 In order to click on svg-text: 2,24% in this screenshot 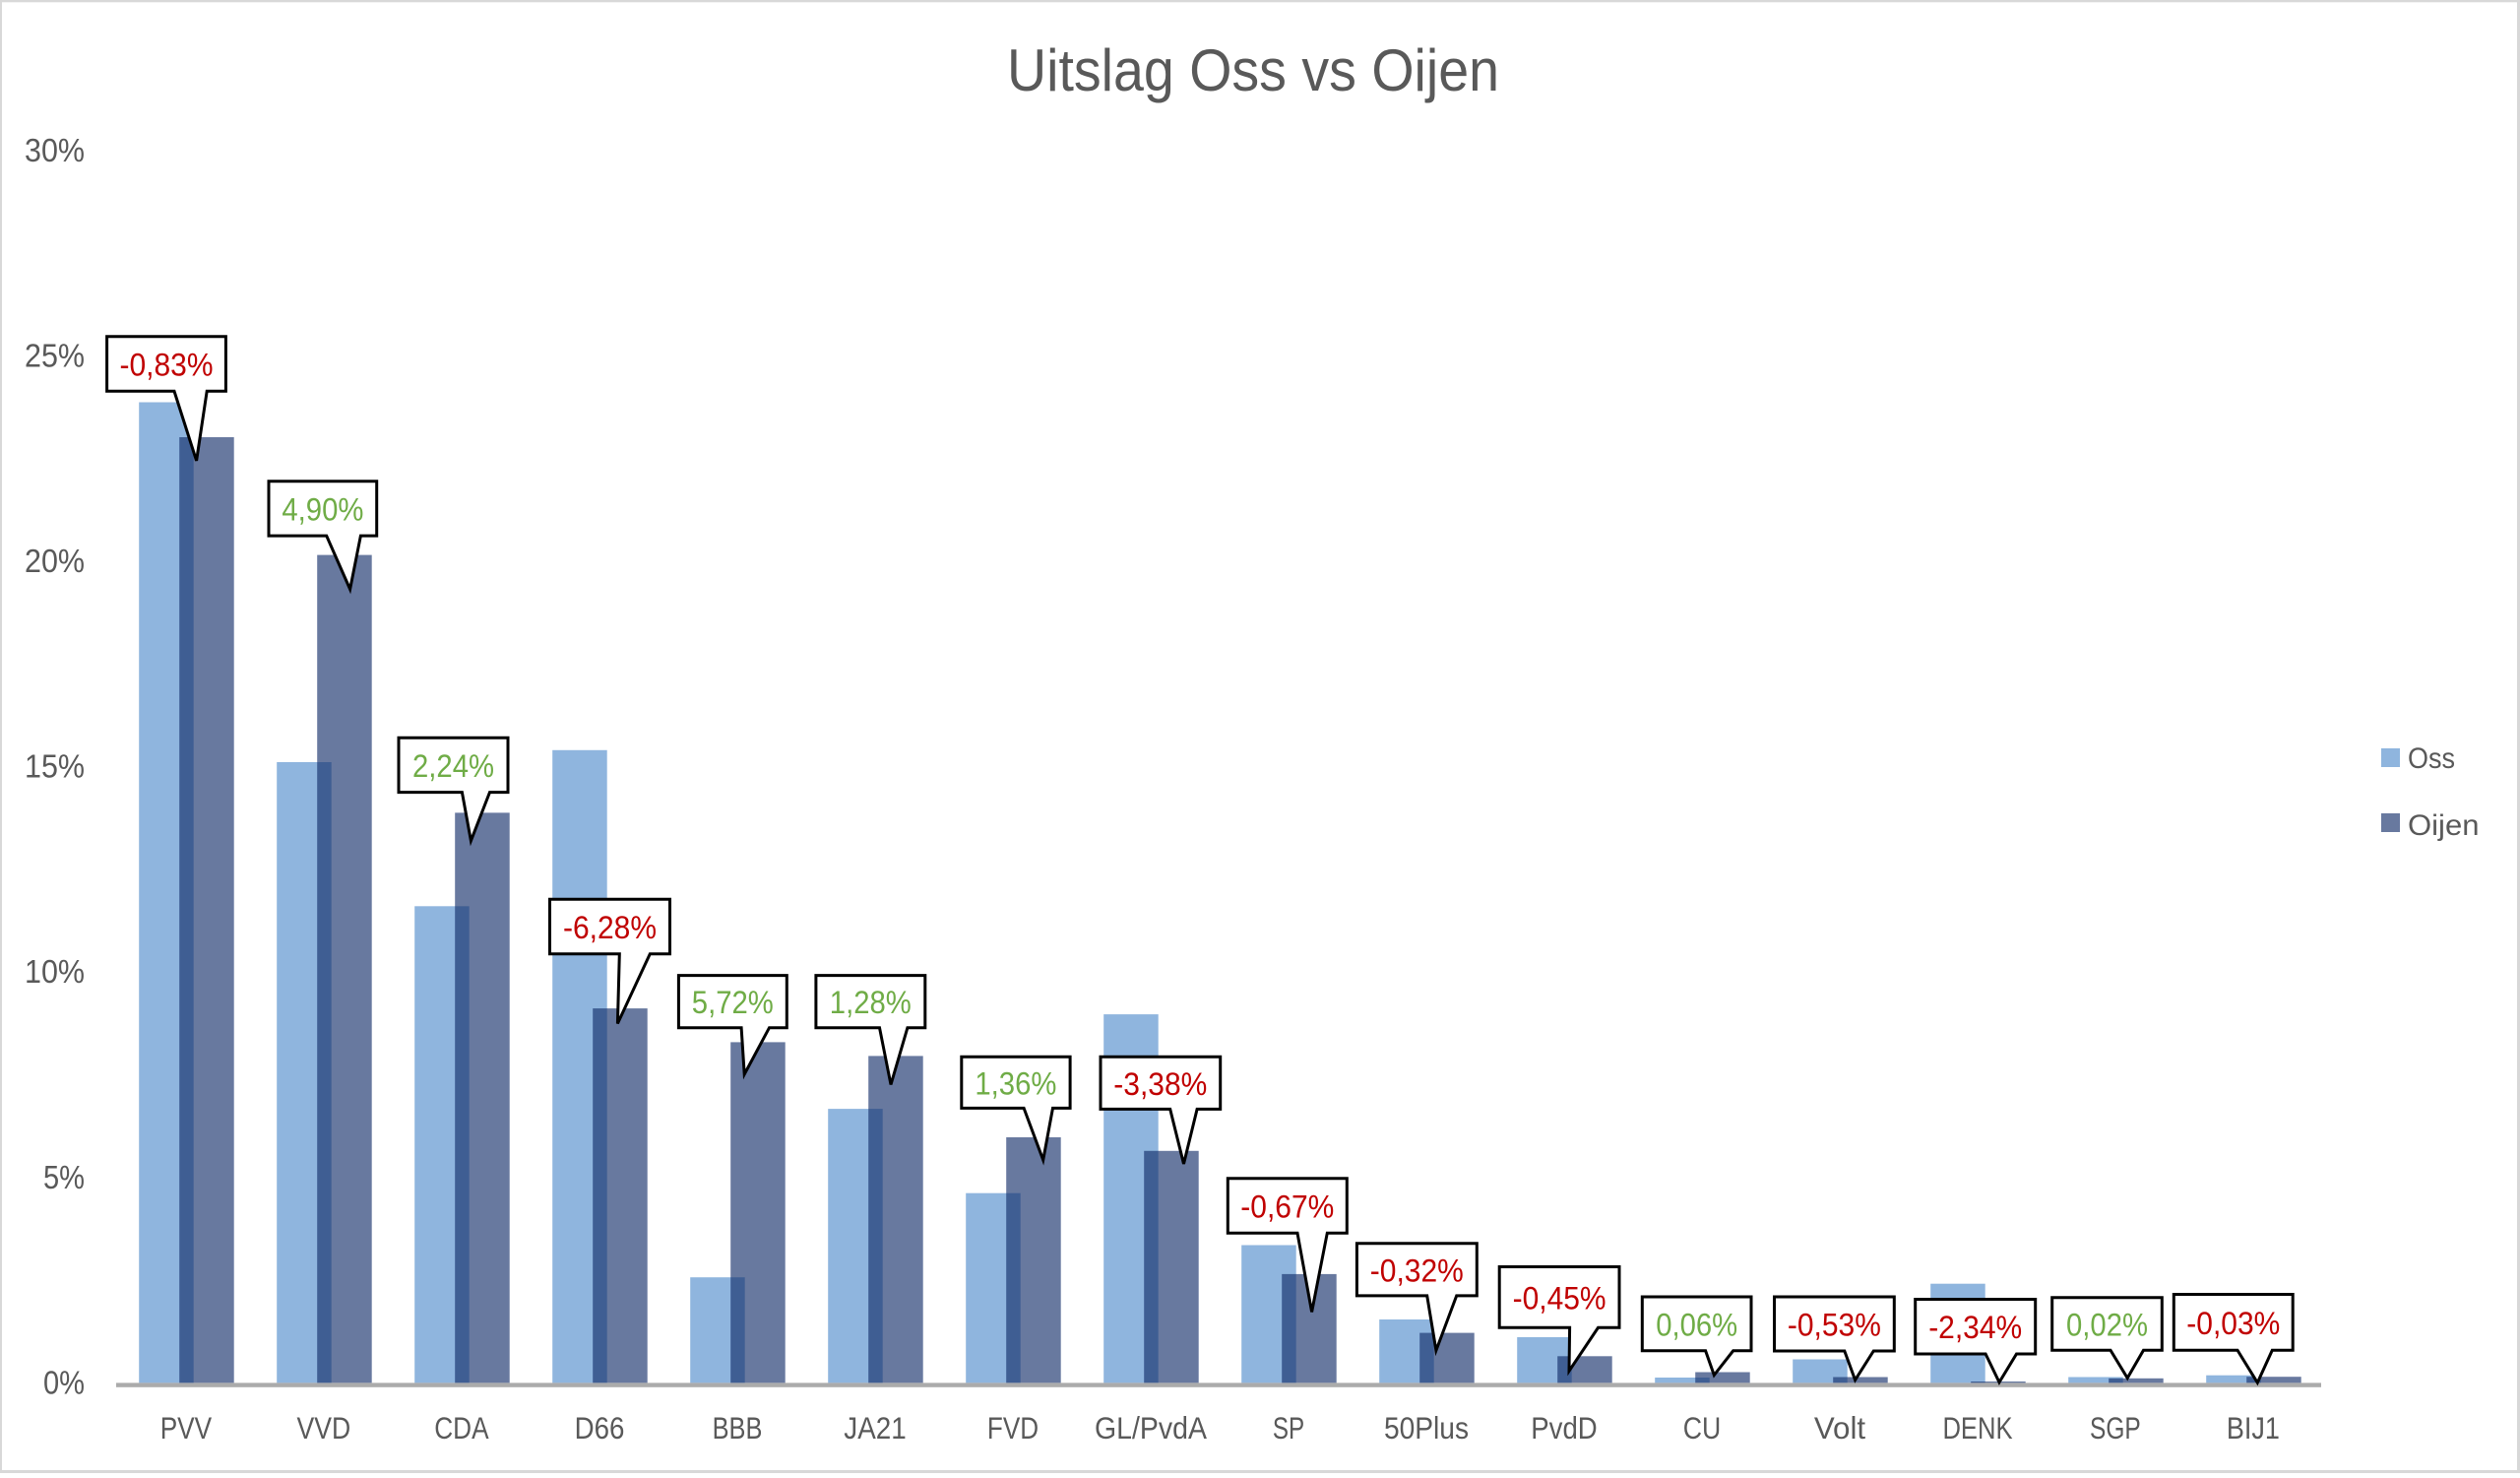, I will do `click(453, 766)`.